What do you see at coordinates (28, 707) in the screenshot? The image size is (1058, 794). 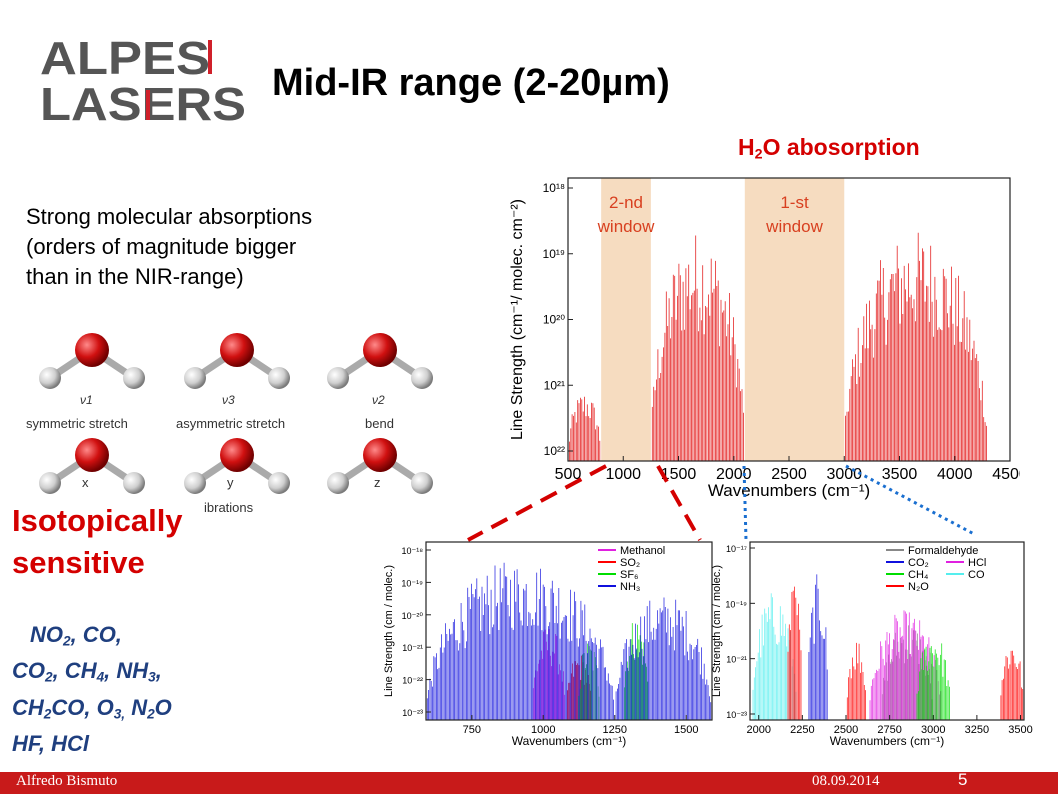 I see `species-text: CH` at bounding box center [28, 707].